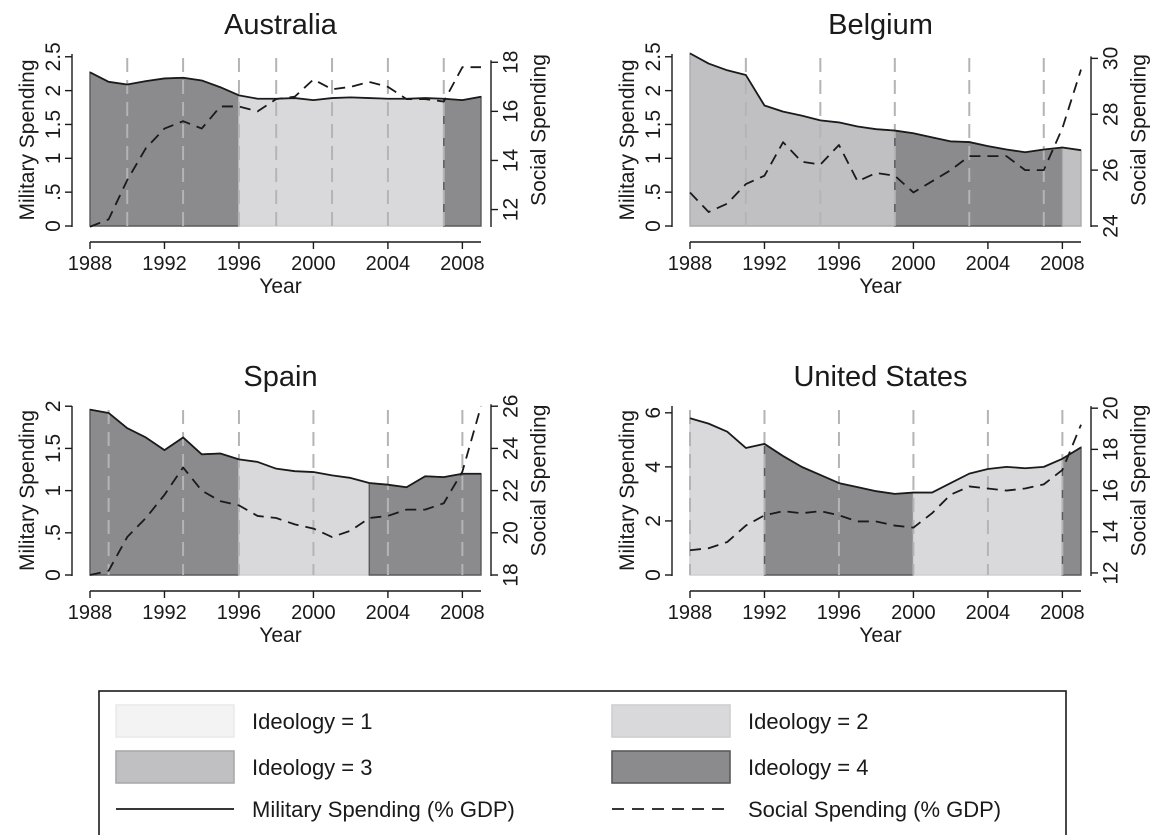 The image size is (1163, 835). Describe the element at coordinates (653, 413) in the screenshot. I see `left-tick-label: 6` at that location.